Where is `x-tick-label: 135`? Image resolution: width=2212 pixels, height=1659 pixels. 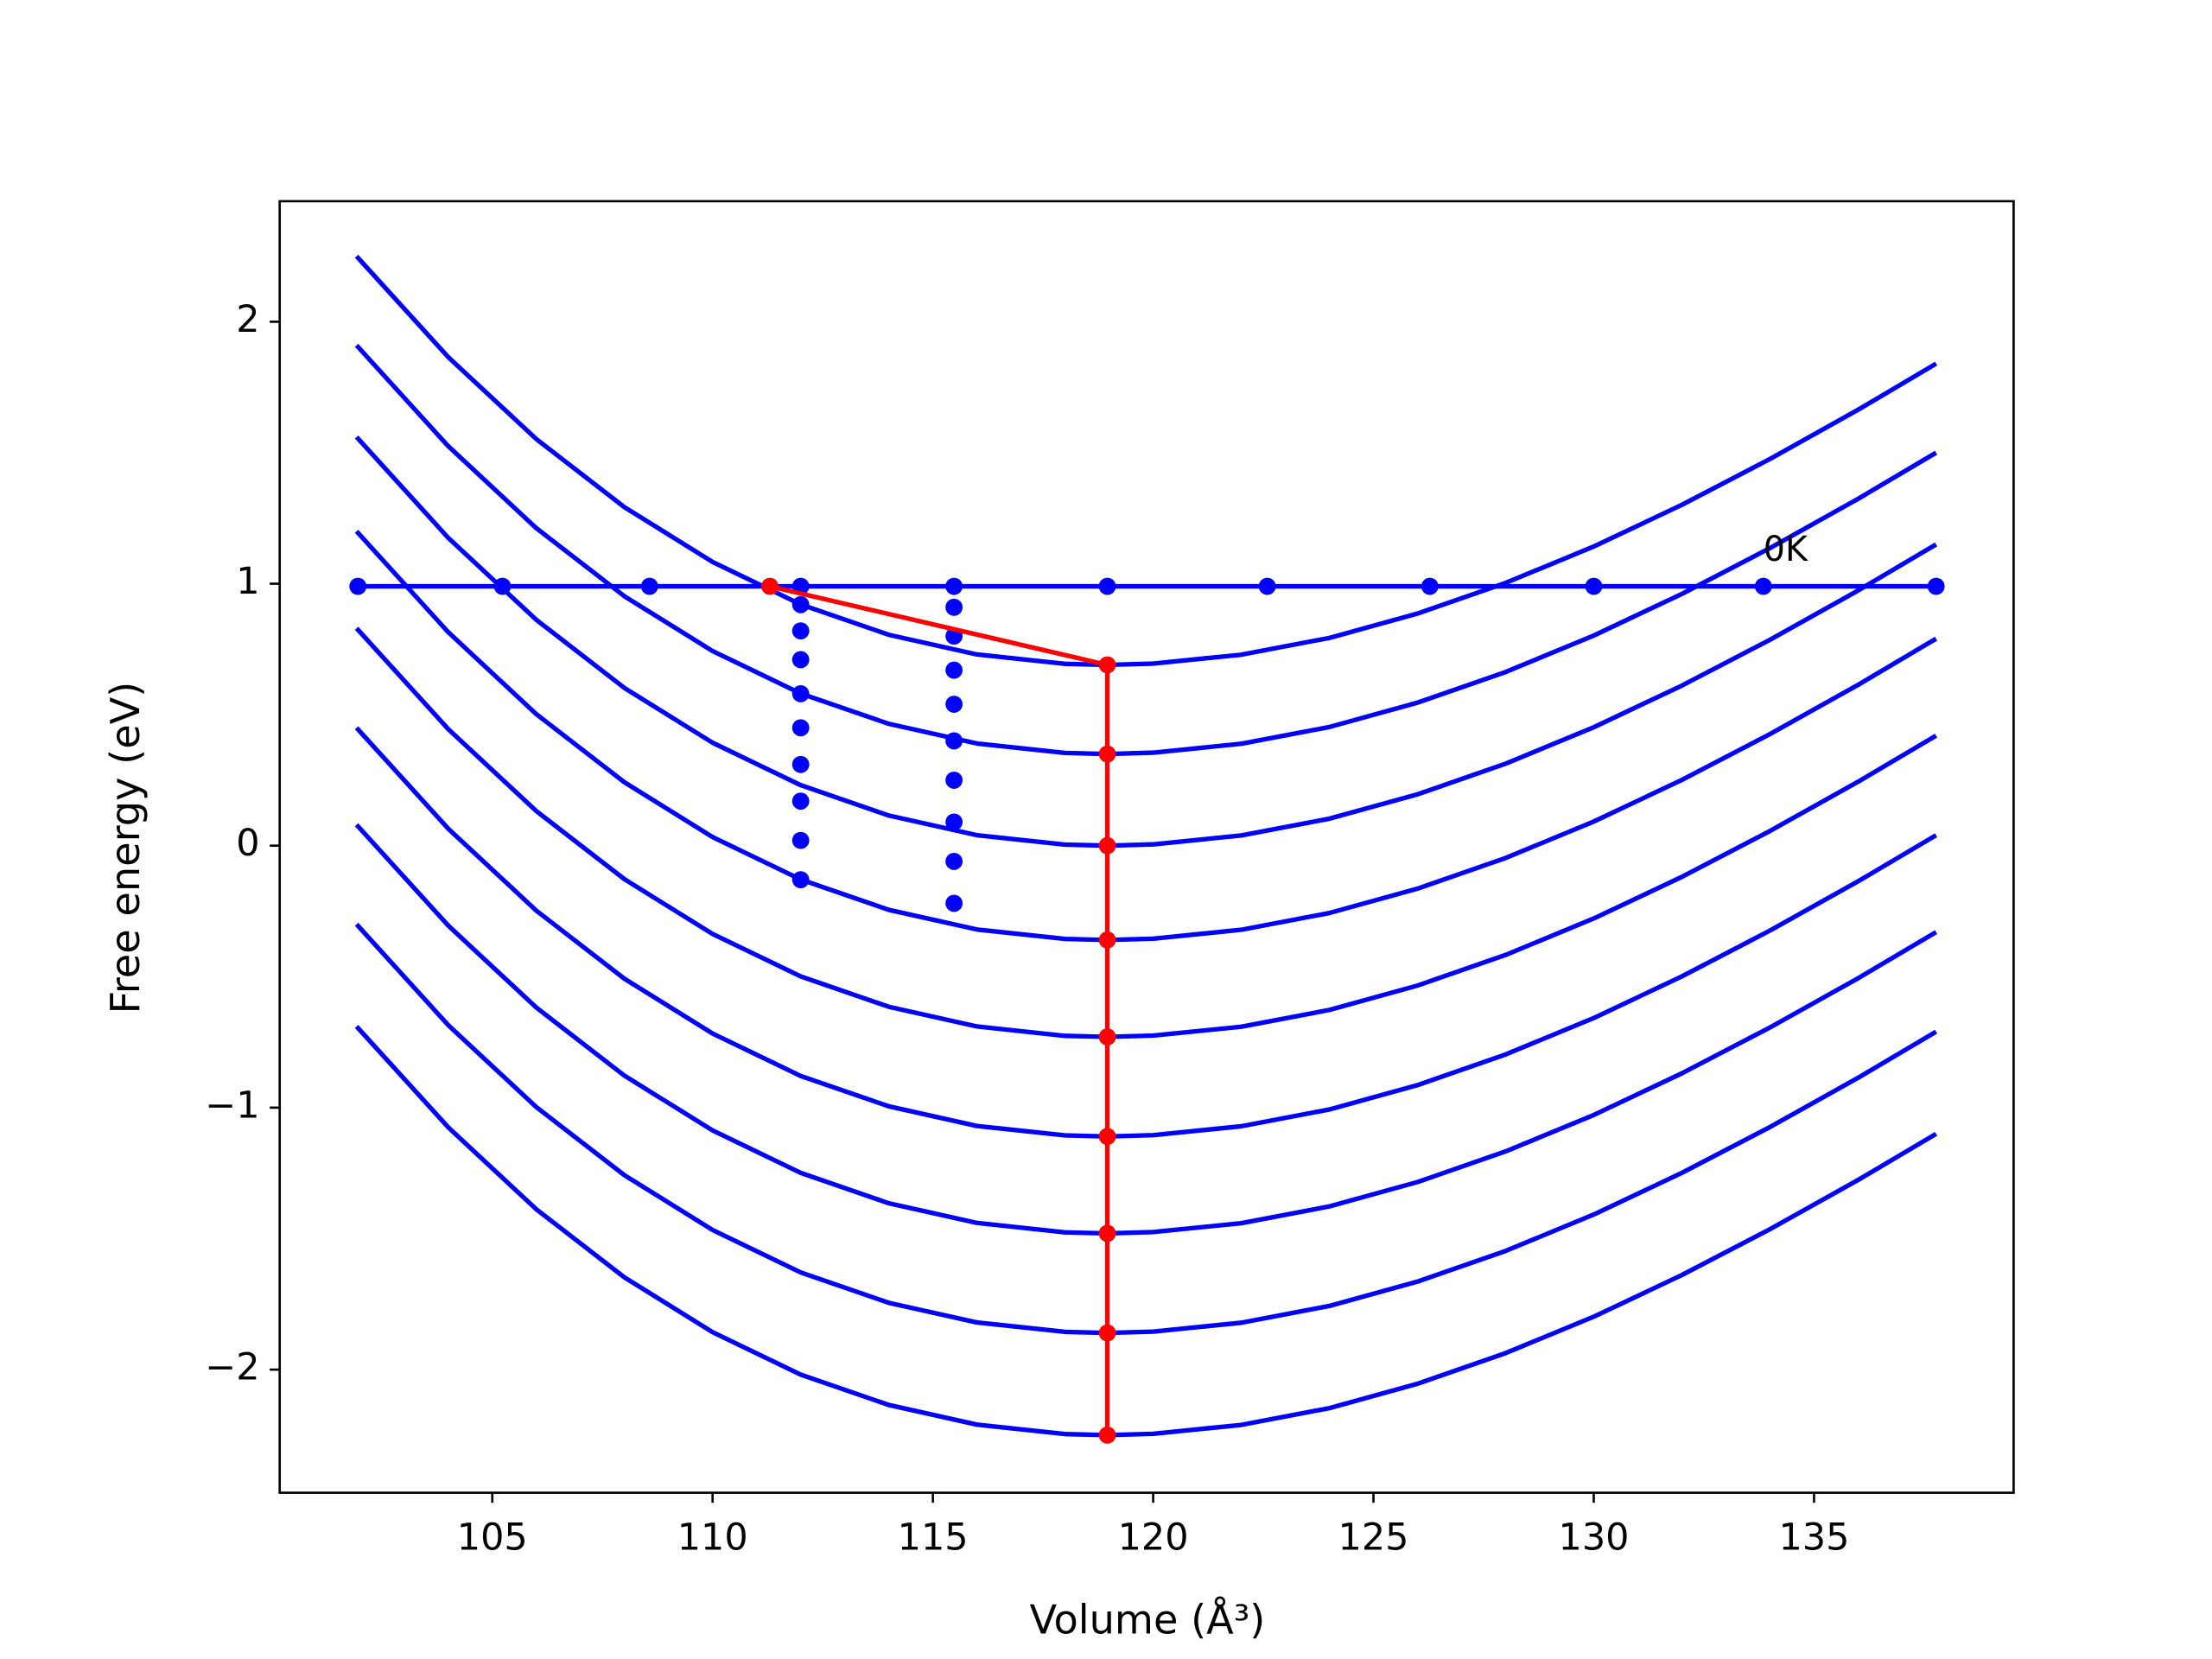 x-tick-label: 135 is located at coordinates (1813, 1538).